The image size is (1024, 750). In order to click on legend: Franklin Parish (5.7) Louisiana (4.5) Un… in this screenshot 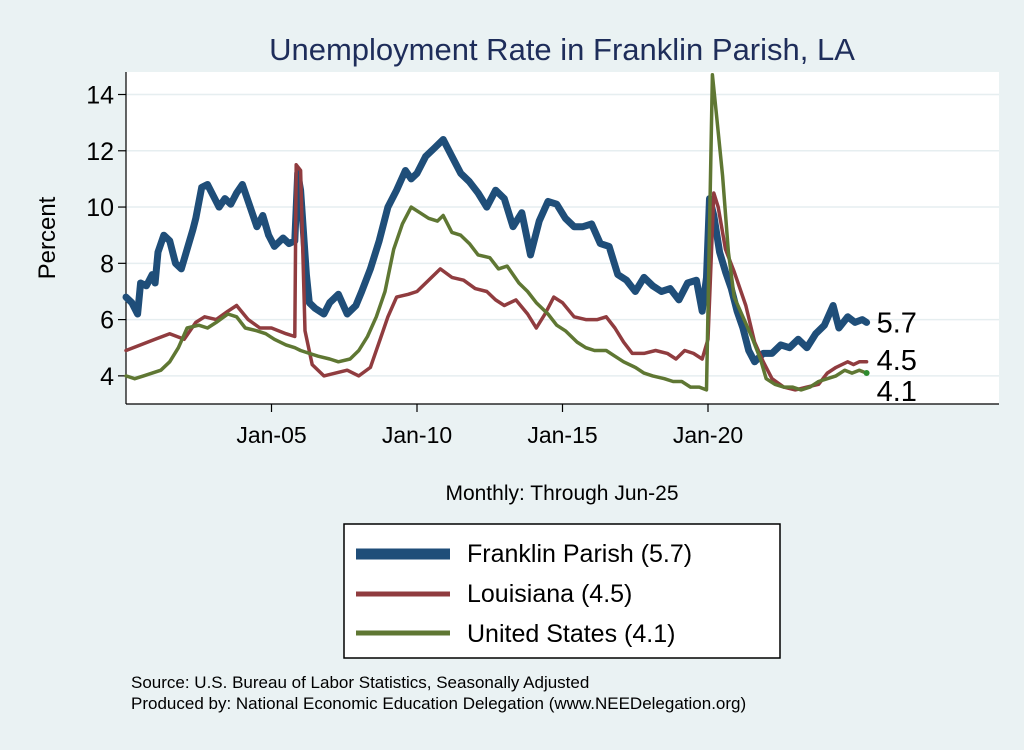, I will do `click(562, 591)`.